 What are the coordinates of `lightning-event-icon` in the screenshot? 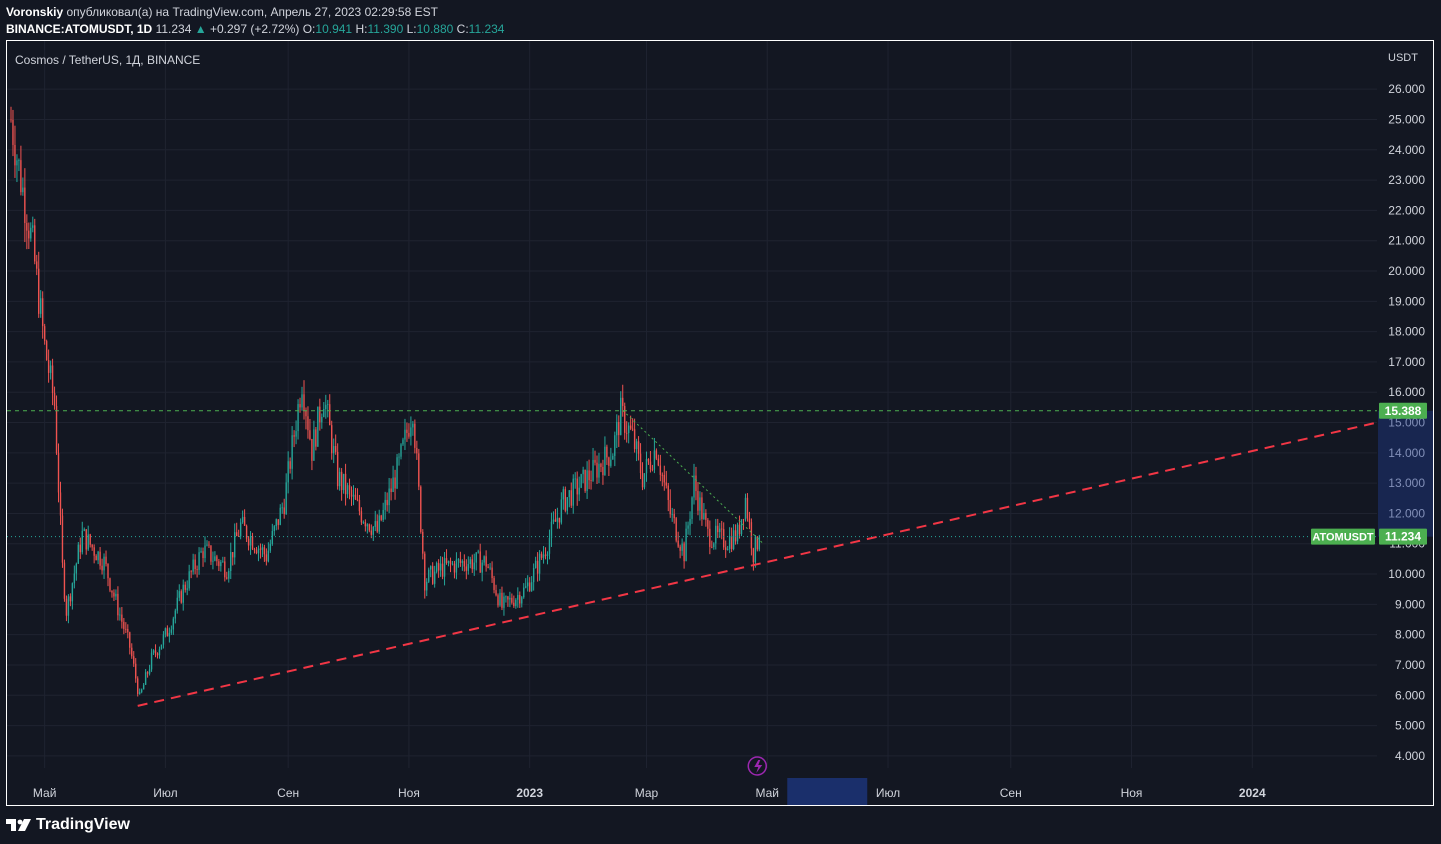 It's located at (757, 766).